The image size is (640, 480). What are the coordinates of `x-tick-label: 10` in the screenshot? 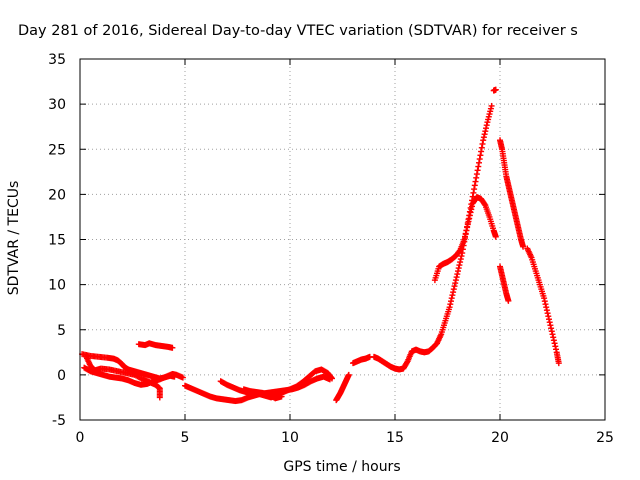 It's located at (290, 438).